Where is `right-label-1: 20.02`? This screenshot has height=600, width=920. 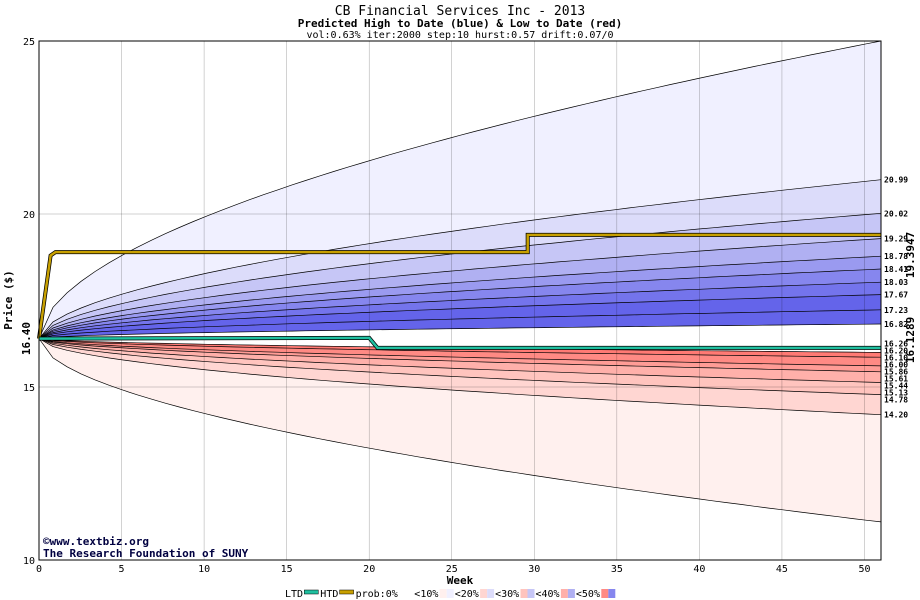
right-label-1: 20.02 is located at coordinates (896, 213).